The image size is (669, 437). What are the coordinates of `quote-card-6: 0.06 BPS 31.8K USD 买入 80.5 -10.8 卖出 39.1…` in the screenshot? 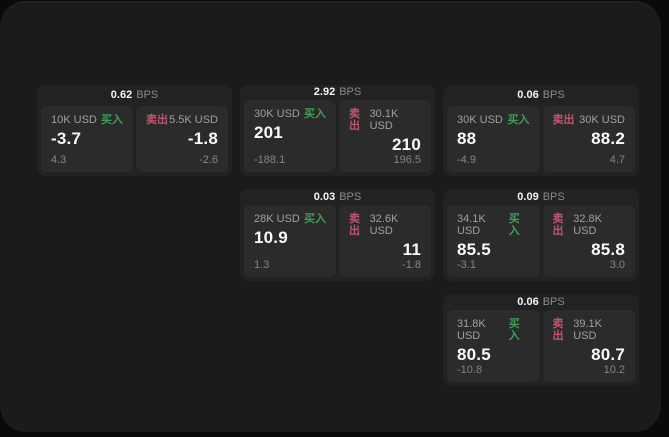 It's located at (541, 340).